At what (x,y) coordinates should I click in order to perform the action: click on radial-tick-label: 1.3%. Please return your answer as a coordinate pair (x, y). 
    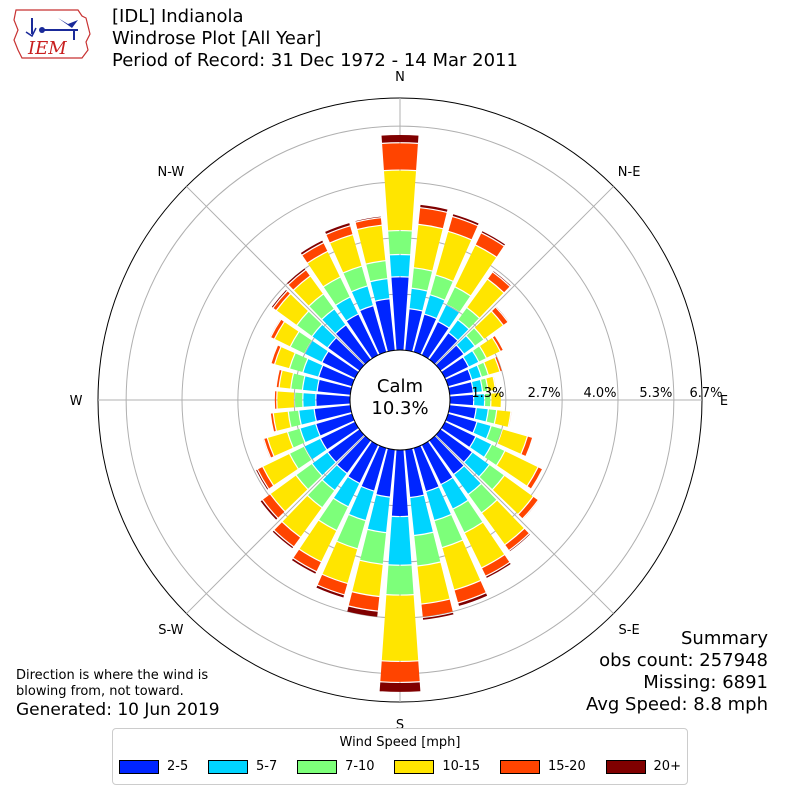
    Looking at the image, I should click on (487, 393).